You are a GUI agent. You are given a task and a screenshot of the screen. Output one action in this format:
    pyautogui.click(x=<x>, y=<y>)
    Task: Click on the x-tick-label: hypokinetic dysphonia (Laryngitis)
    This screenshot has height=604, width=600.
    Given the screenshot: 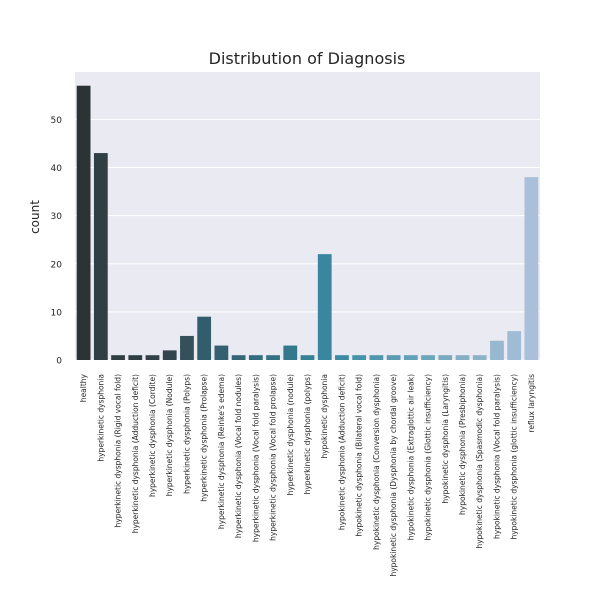 What is the action you would take?
    pyautogui.click(x=445, y=439)
    